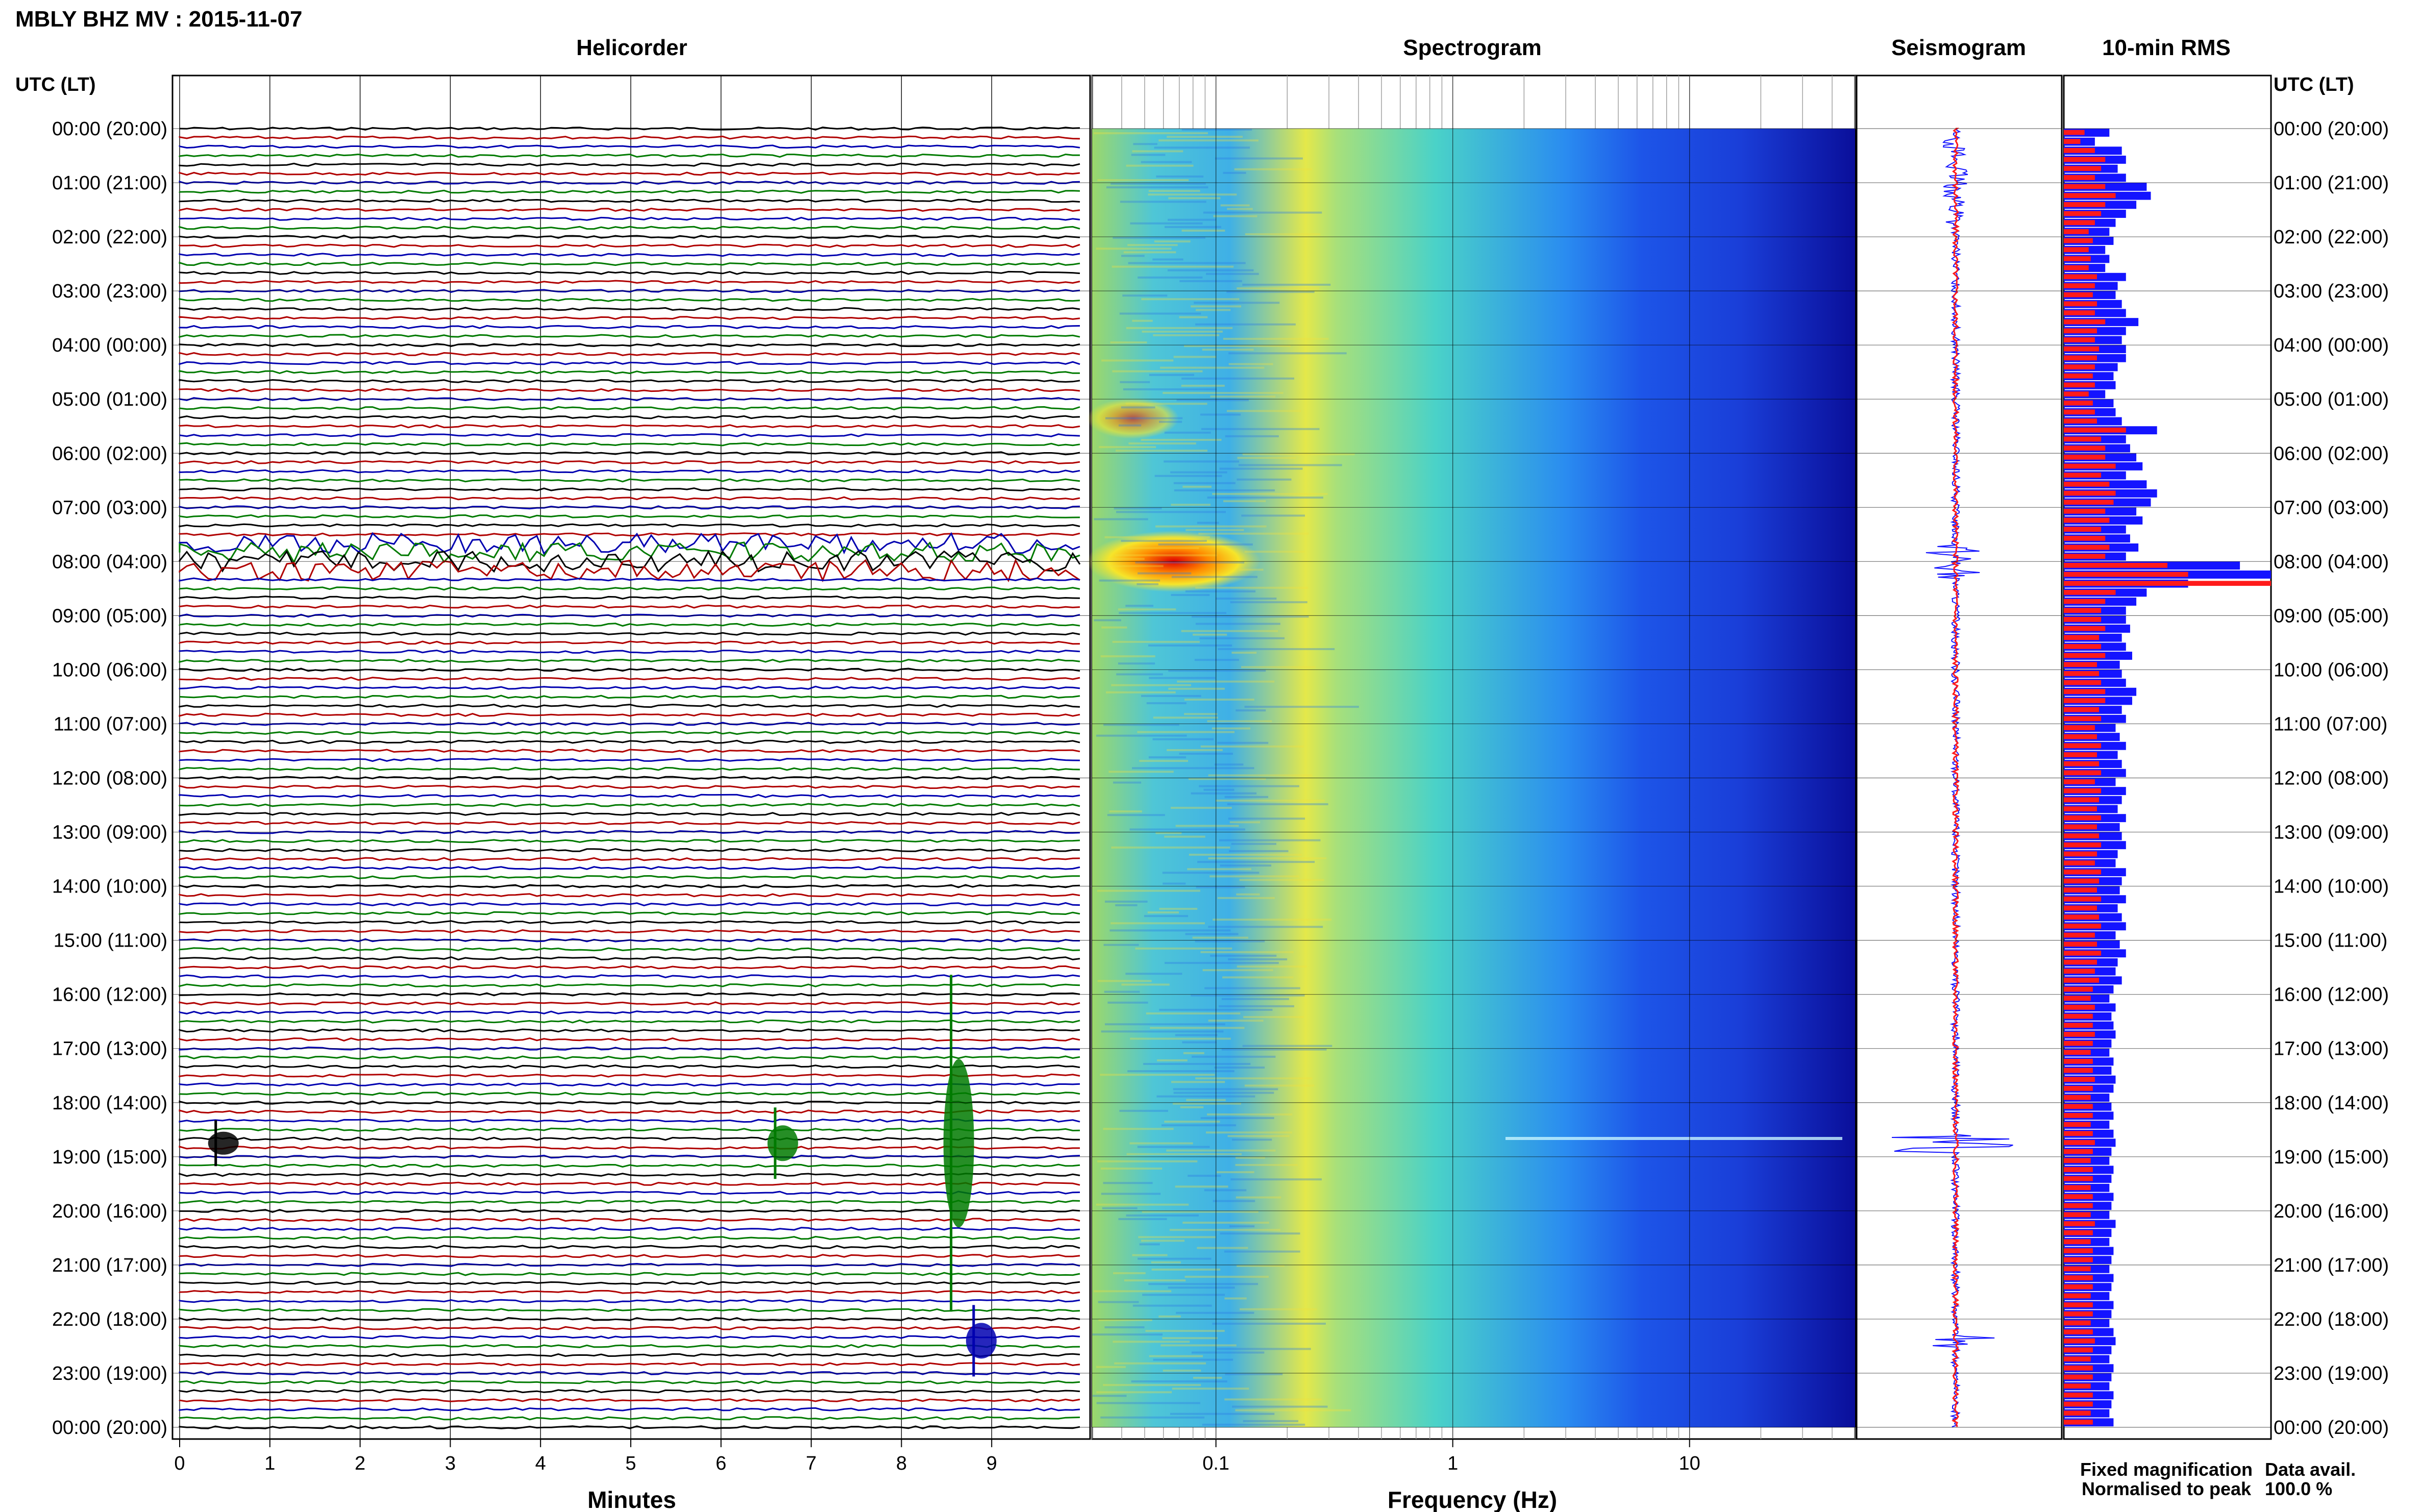 This screenshot has height=1512, width=2419. Describe the element at coordinates (2331, 1265) in the screenshot. I see `time-label-right: 21:00 (17:00)` at that location.